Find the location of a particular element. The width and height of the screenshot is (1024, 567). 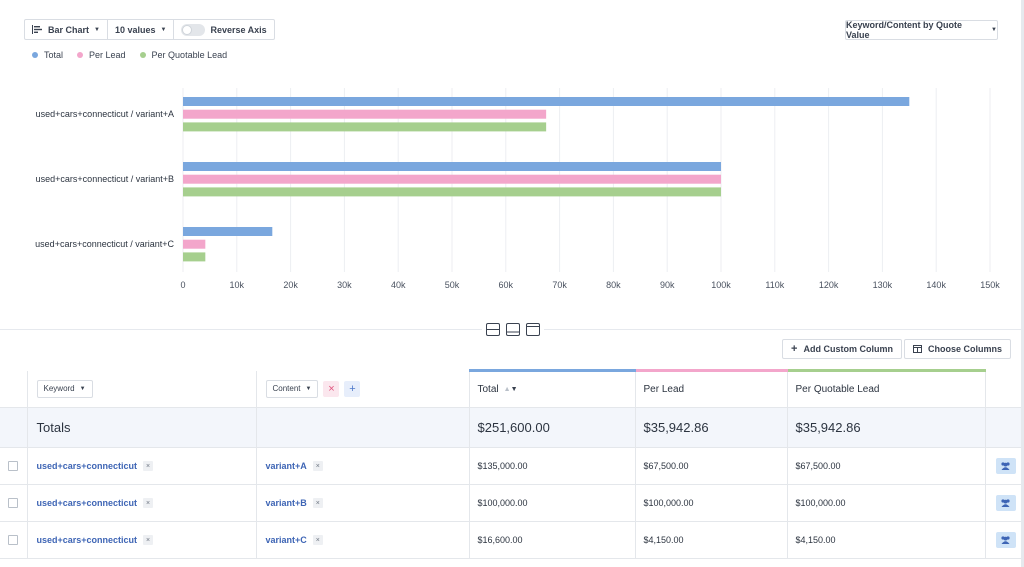

x-tick-label: 20k is located at coordinates (290, 285).